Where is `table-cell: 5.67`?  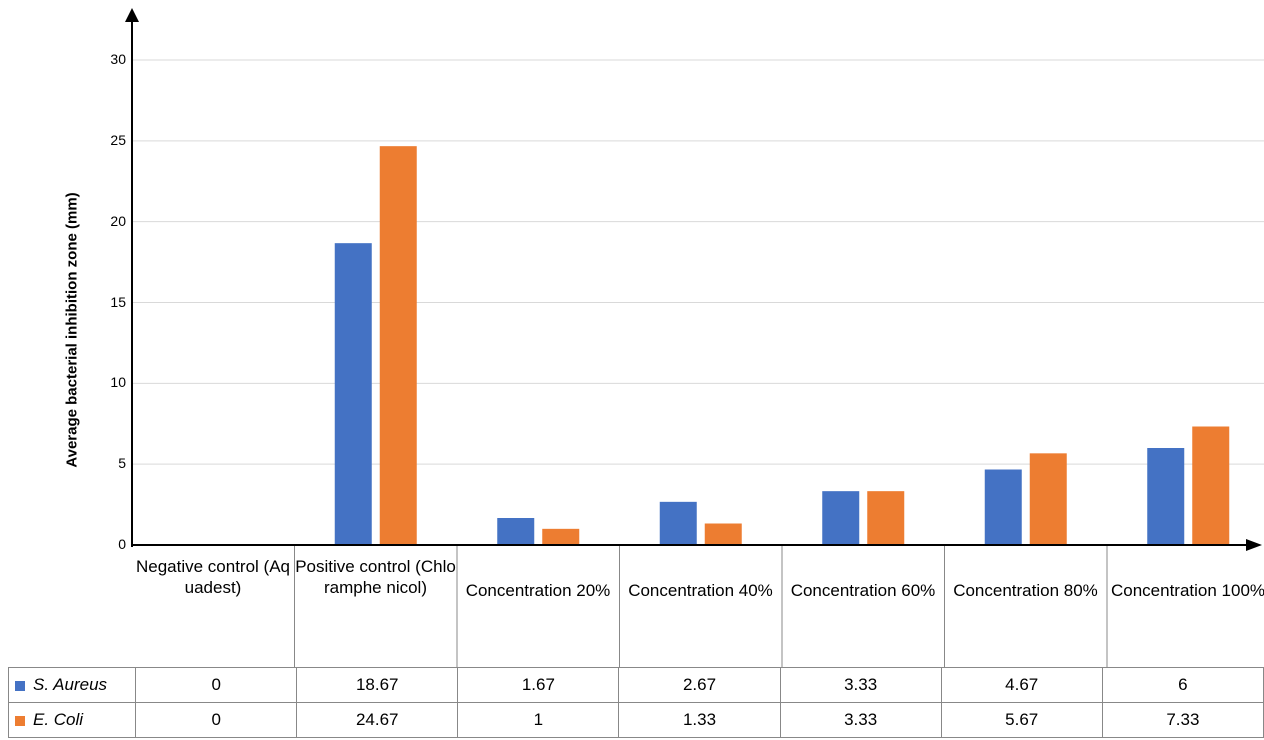 table-cell: 5.67 is located at coordinates (1021, 720).